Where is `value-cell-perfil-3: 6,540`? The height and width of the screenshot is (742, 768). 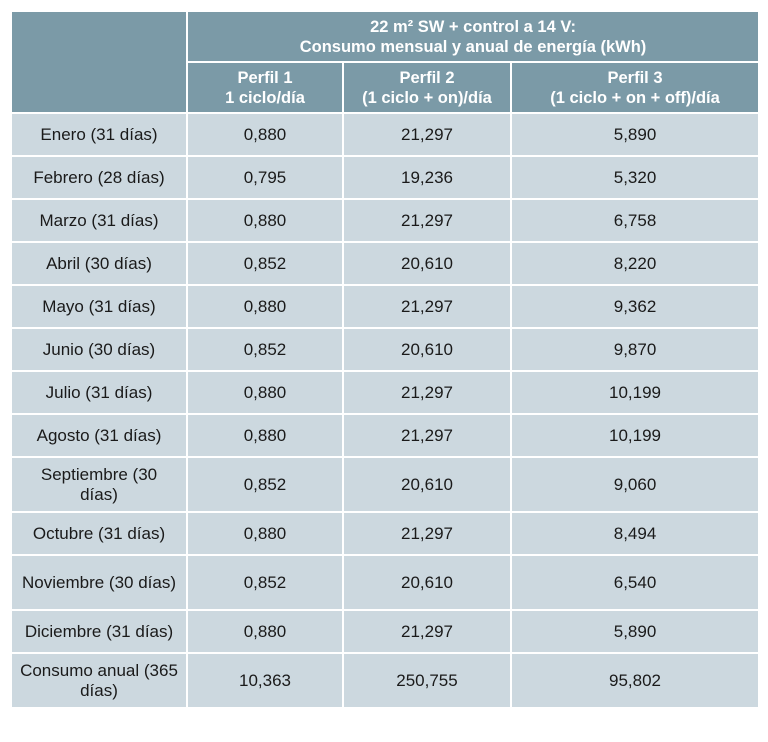 value-cell-perfil-3: 6,540 is located at coordinates (635, 582).